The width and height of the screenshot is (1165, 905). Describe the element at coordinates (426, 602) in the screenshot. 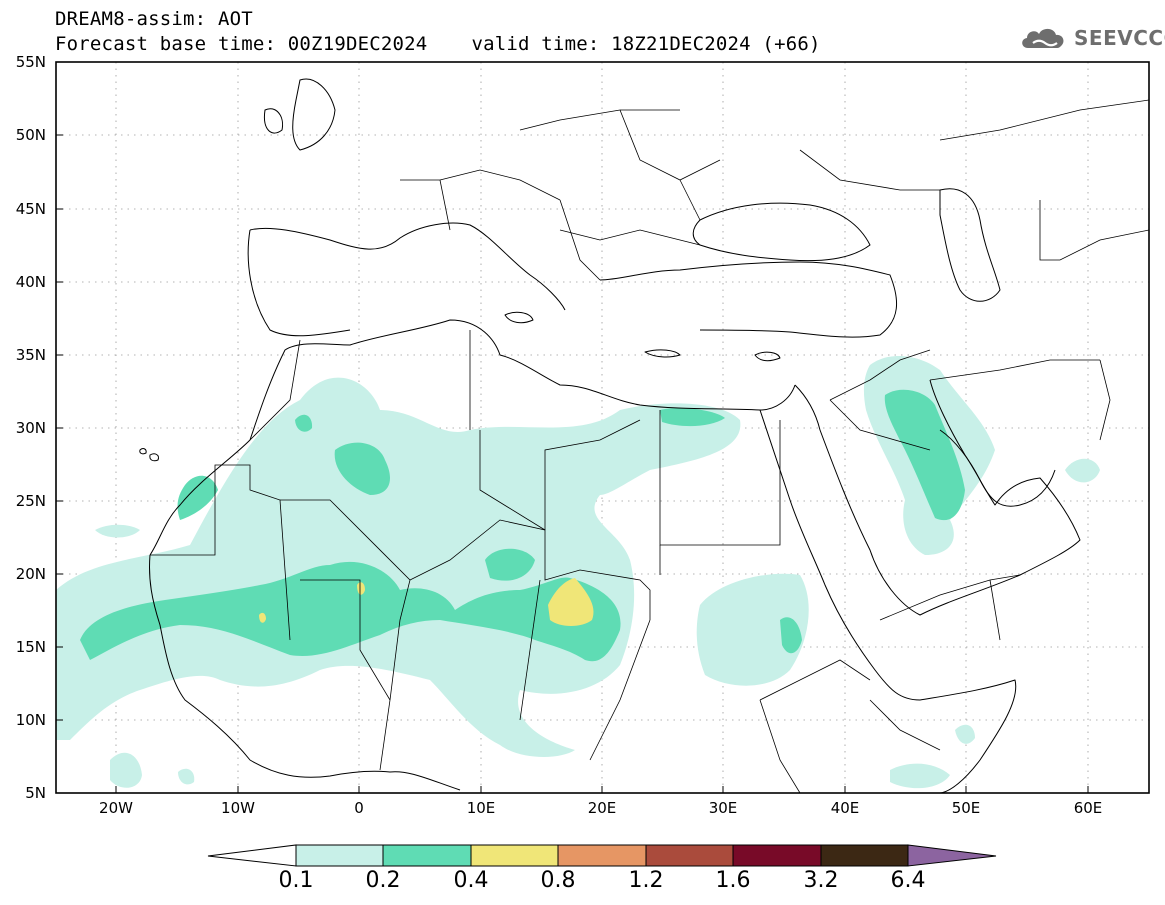

I see `aot-level-0.4` at that location.